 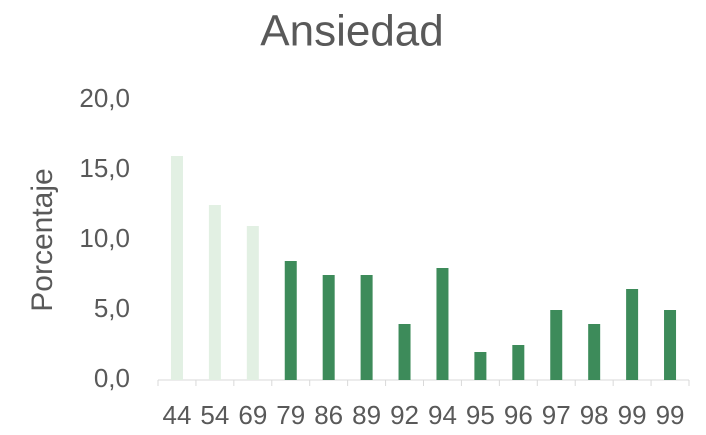 I want to click on x-tick-label: 97, so click(x=556, y=415).